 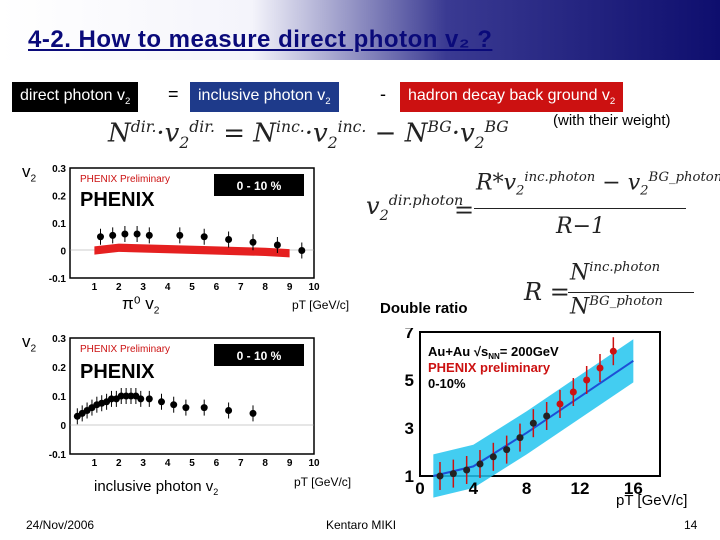 I want to click on top-plot-caption: π⁰ v2, so click(x=141, y=305).